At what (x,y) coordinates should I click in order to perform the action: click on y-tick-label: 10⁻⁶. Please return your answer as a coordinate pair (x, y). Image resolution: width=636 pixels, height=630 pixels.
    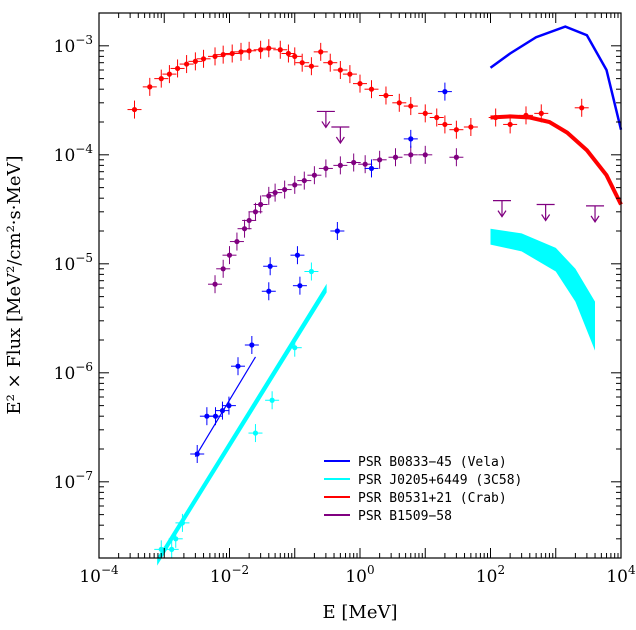
    Looking at the image, I should click on (73, 372).